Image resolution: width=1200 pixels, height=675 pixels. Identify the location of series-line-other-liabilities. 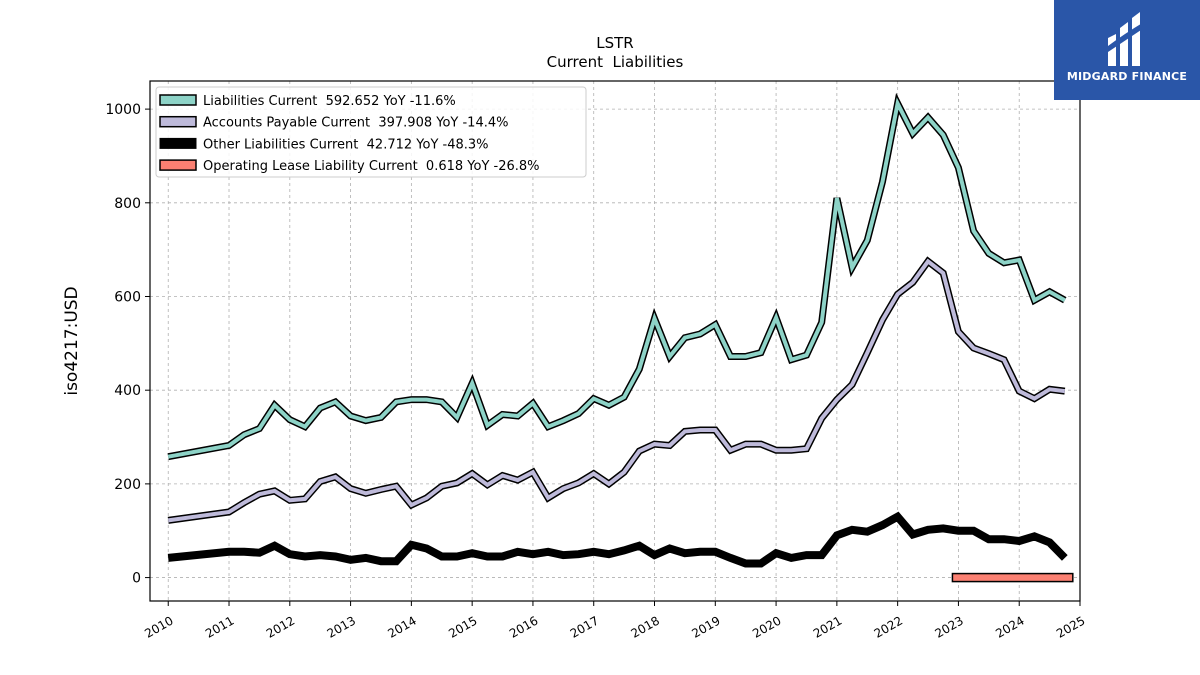
(617, 539).